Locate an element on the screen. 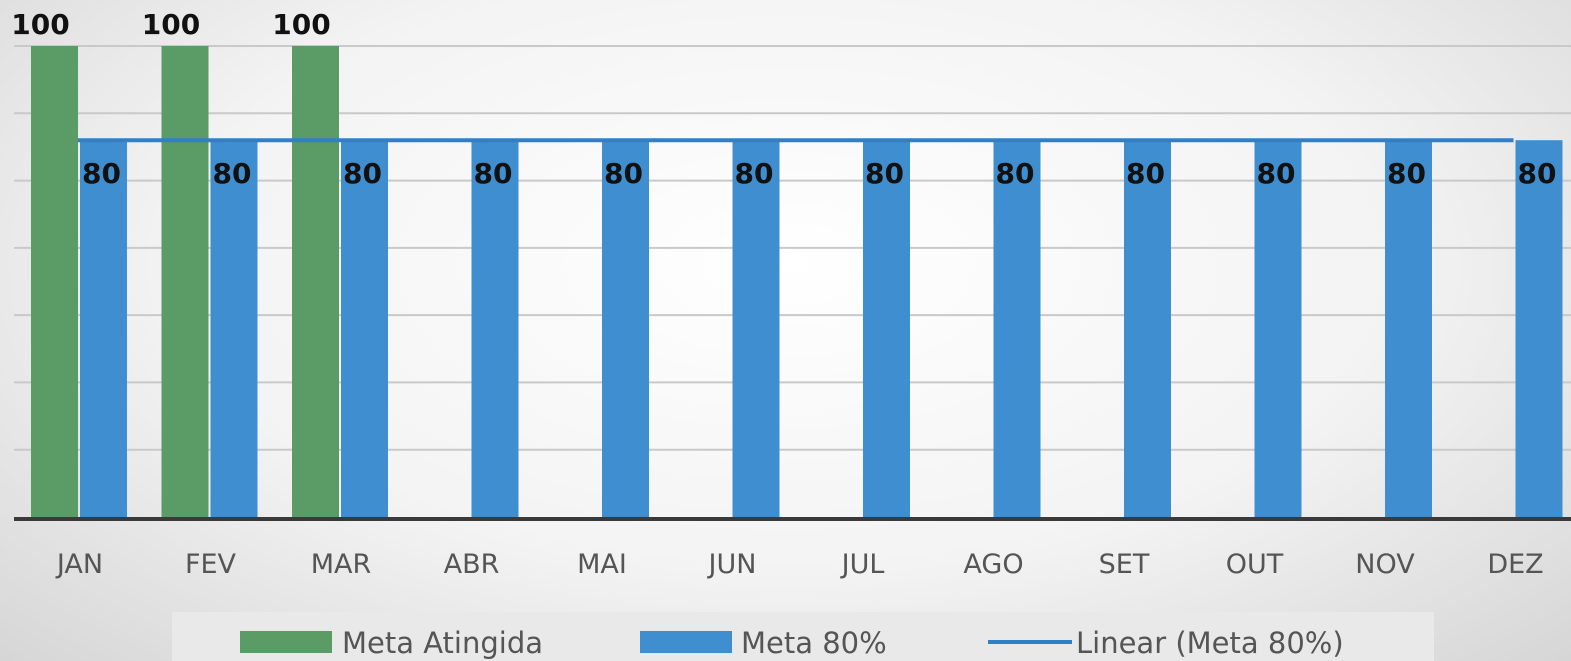 This screenshot has width=1571, height=661. x-tick-label: DEZ is located at coordinates (1515, 564).